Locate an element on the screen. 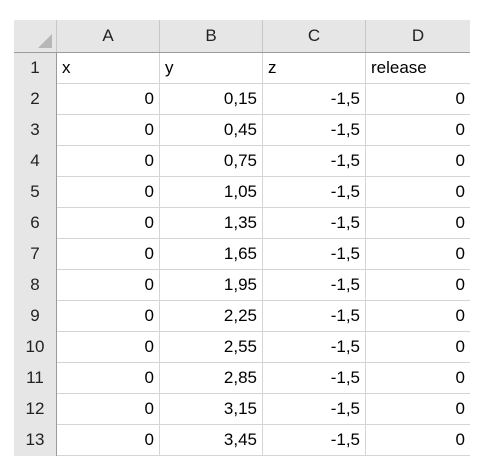 This screenshot has height=474, width=490. table-row: 9 0 2,25 -1,5 0 is located at coordinates (242, 316).